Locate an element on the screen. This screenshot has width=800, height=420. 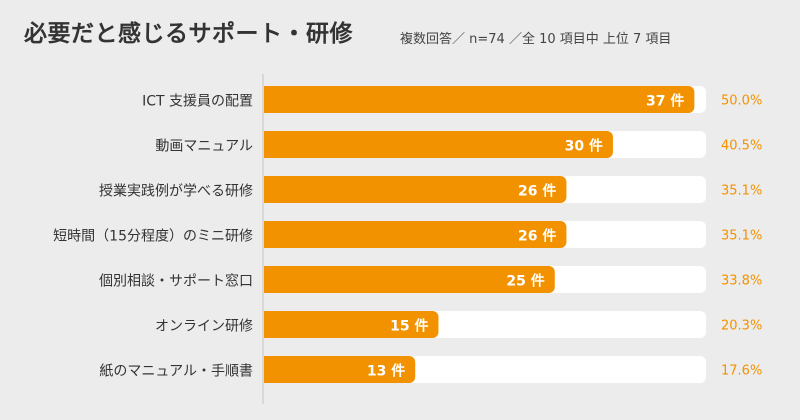
category-label: オンライン研修 is located at coordinates (204, 327).